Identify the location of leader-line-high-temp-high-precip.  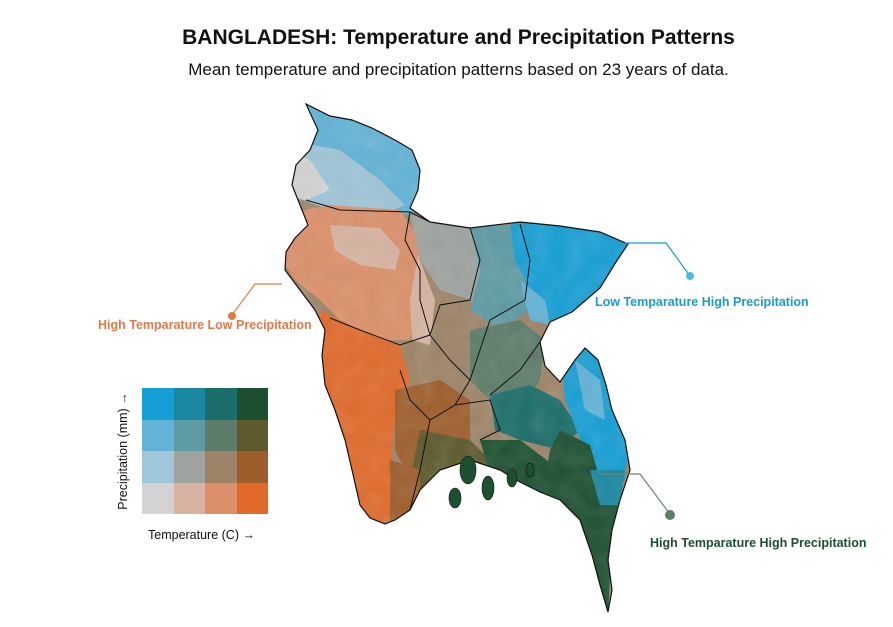
(634, 494).